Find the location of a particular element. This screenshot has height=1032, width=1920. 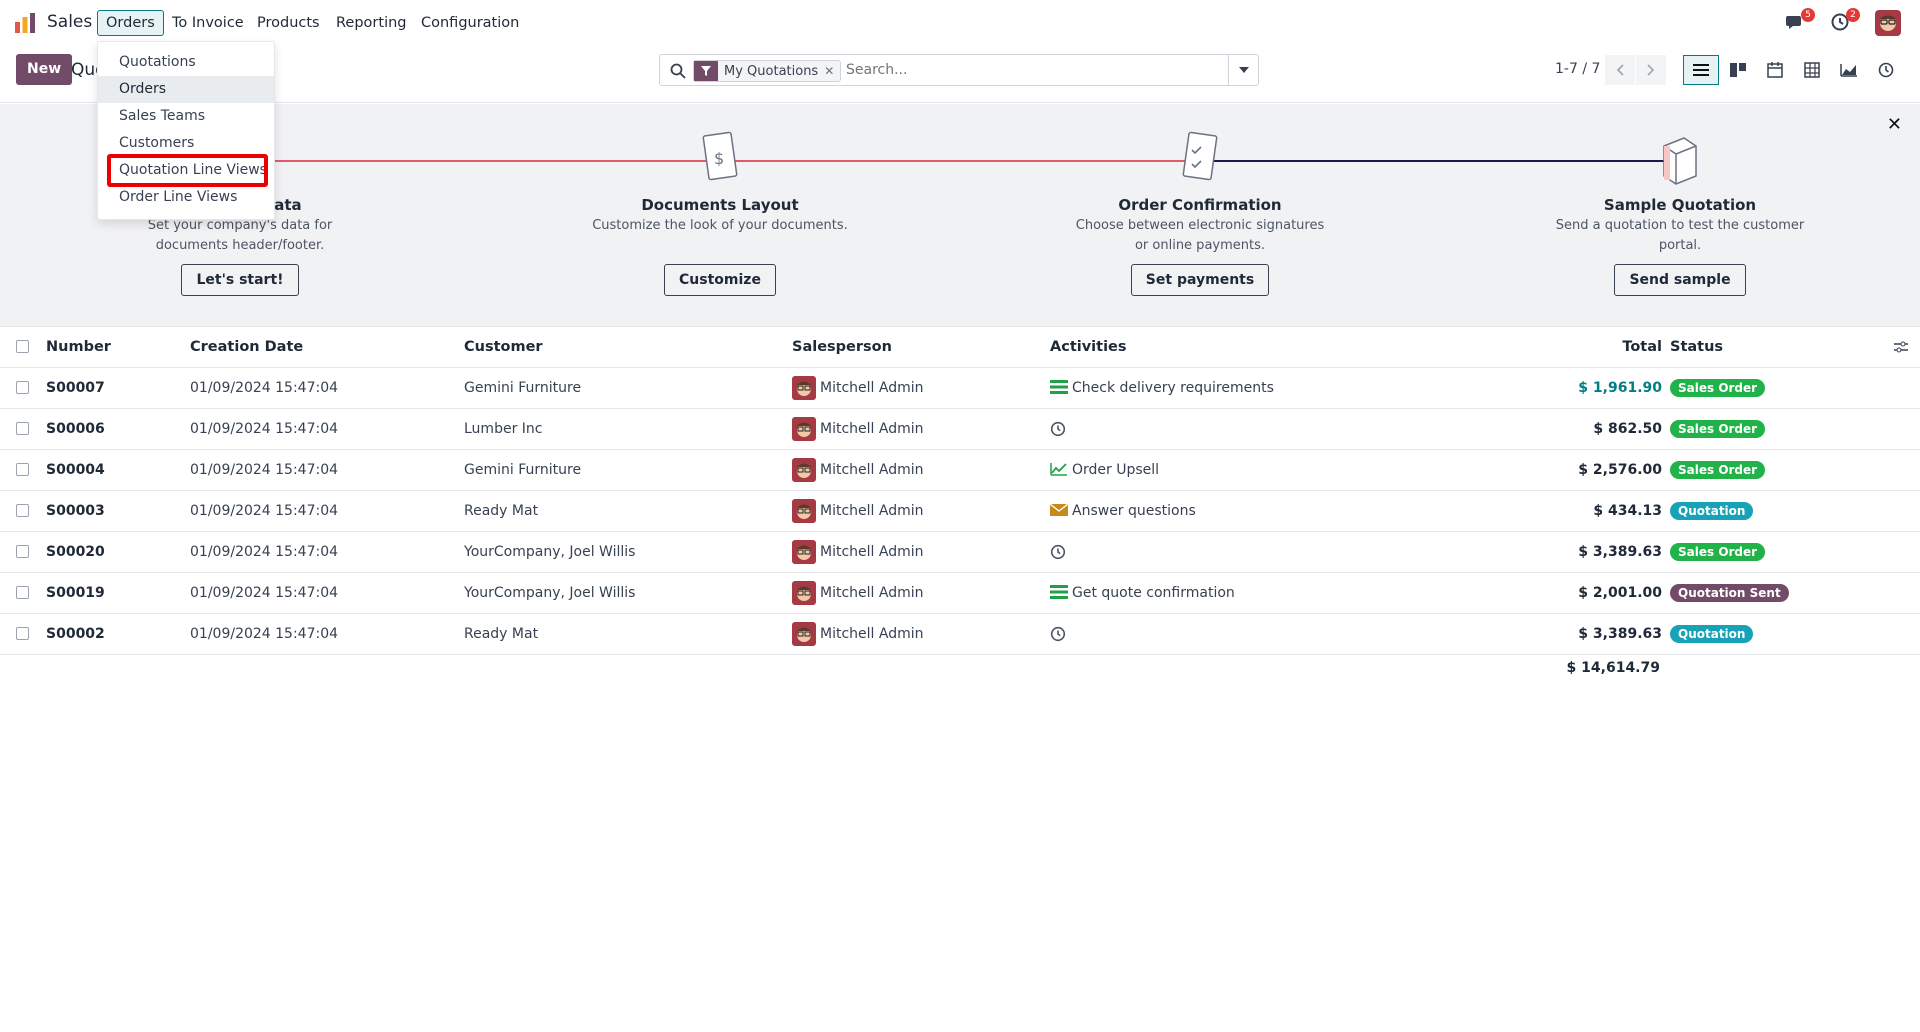

status-badge: Sales Order is located at coordinates (1718, 428).